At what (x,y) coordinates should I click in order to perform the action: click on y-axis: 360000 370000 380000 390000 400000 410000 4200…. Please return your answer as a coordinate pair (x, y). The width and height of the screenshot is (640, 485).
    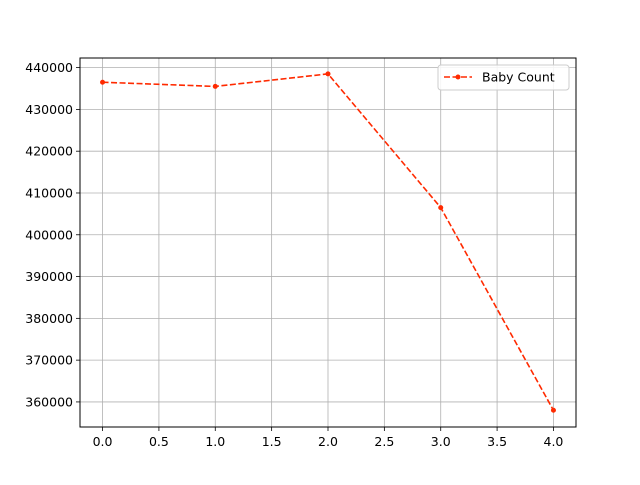
    Looking at the image, I should click on (52, 234).